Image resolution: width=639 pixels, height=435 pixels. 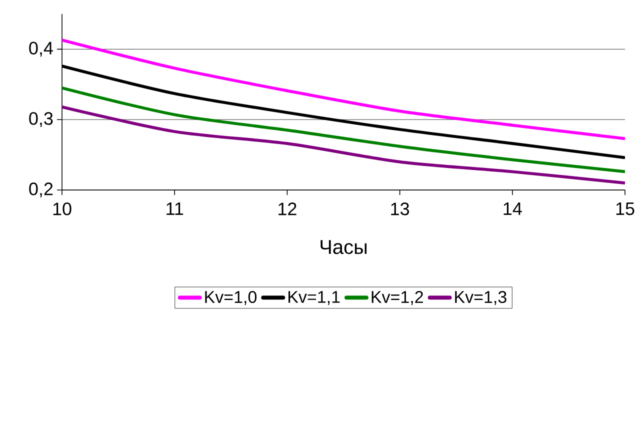 I want to click on x-tick-label: 10, so click(x=62, y=209).